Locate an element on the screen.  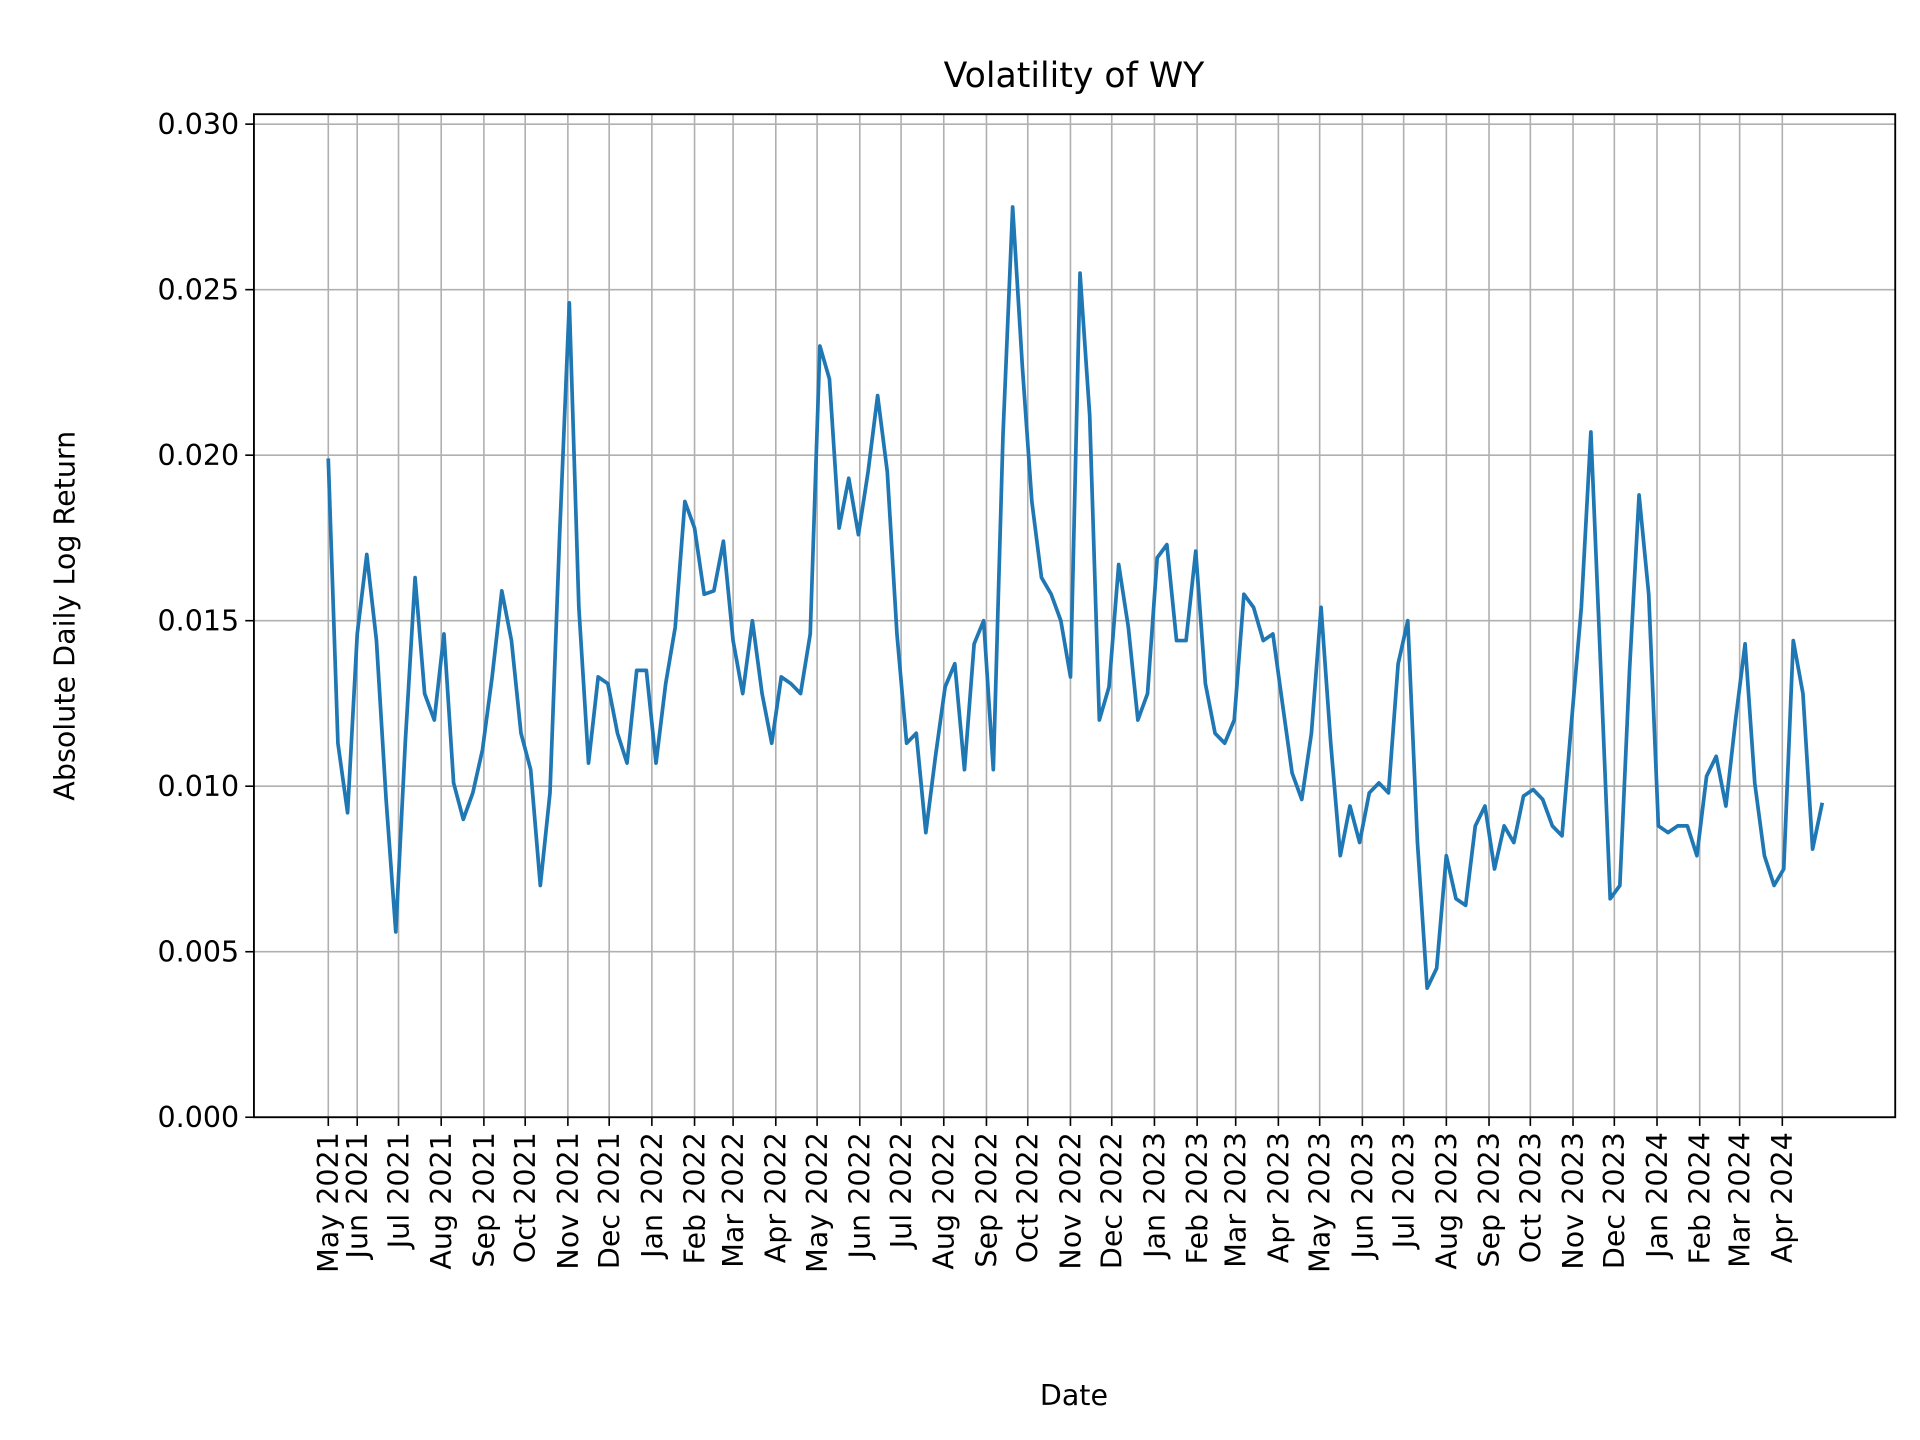
x-tick-label: Sep 2022 is located at coordinates (986, 1200).